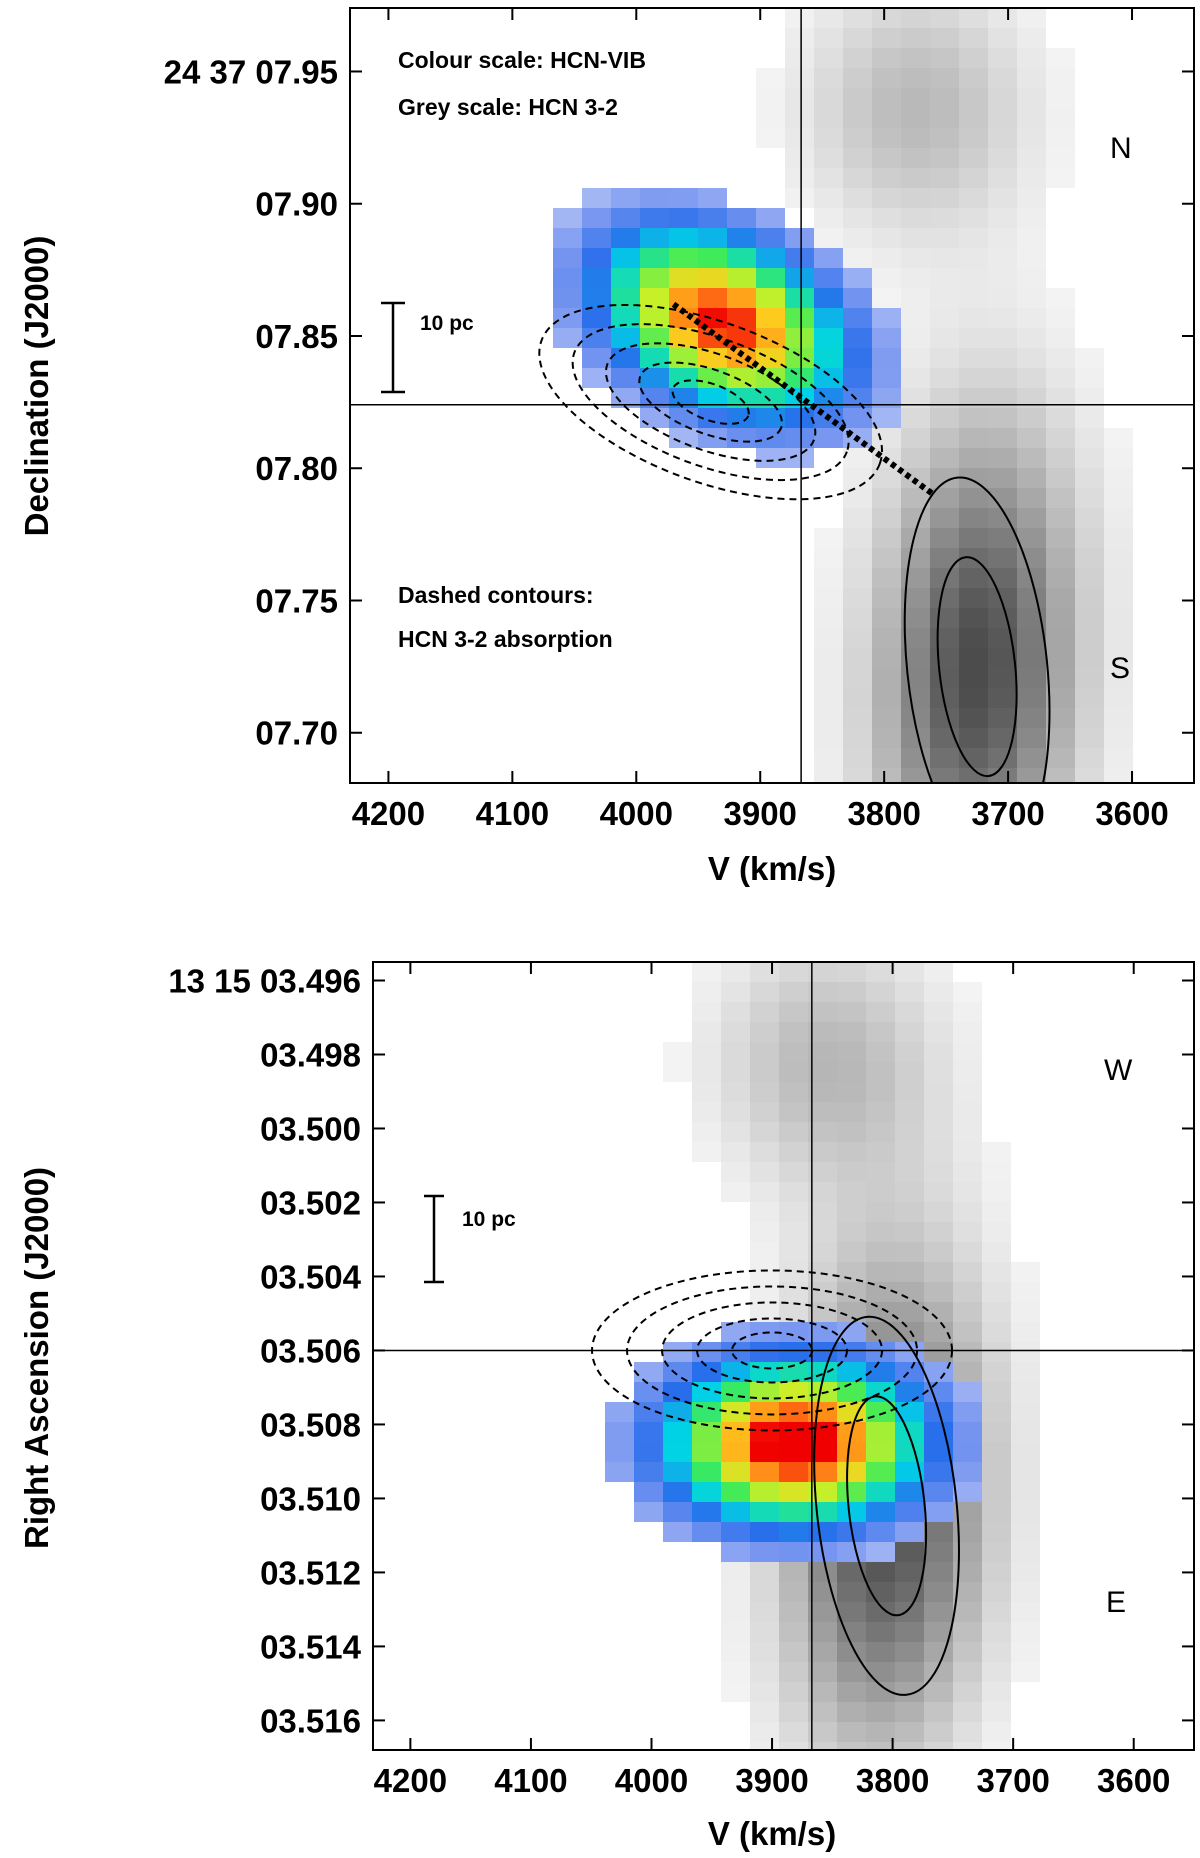 This screenshot has width=1200, height=1858. What do you see at coordinates (296, 468) in the screenshot?
I see `y-tick-label: 07.80` at bounding box center [296, 468].